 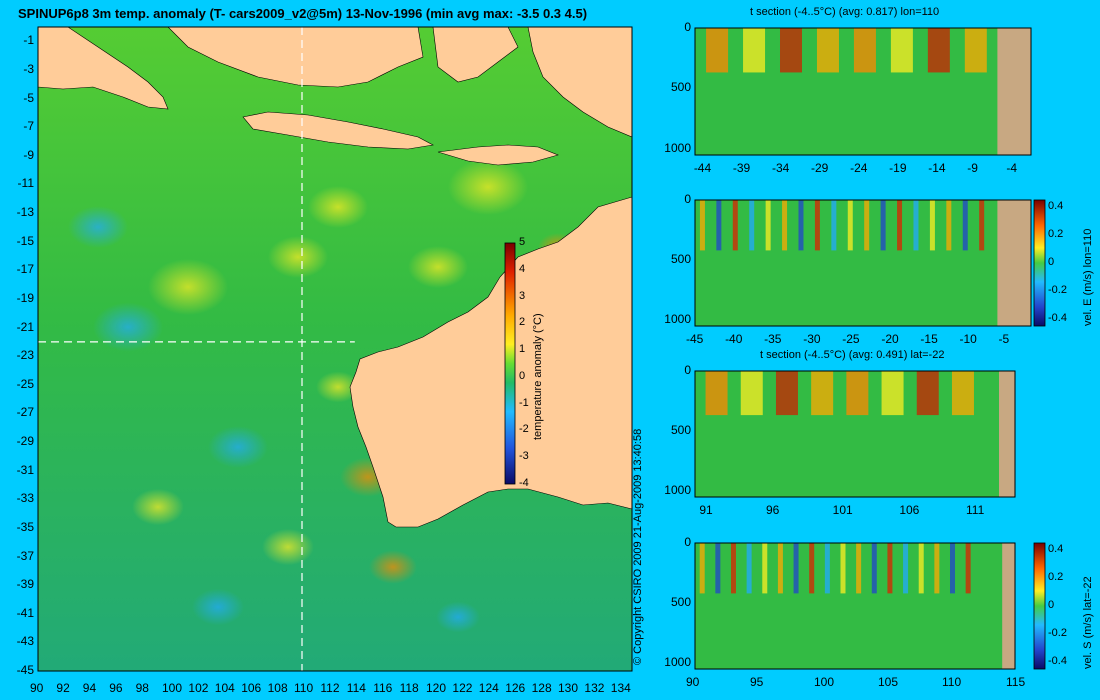 I want to click on velocity-colorbar-label: vel. E (m/s) lon=110, so click(x=1088, y=277).